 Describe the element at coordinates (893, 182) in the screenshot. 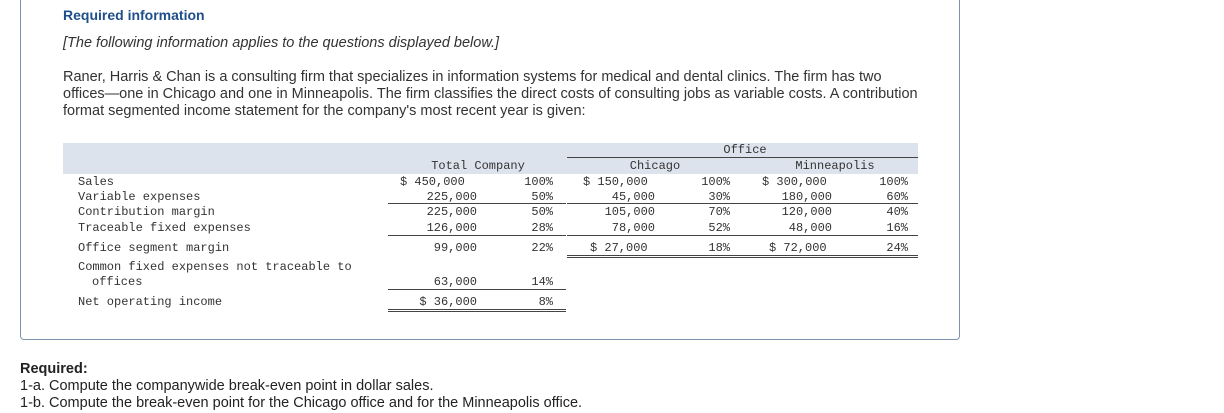

I see `minneapolis-sales-pct: 100%` at that location.